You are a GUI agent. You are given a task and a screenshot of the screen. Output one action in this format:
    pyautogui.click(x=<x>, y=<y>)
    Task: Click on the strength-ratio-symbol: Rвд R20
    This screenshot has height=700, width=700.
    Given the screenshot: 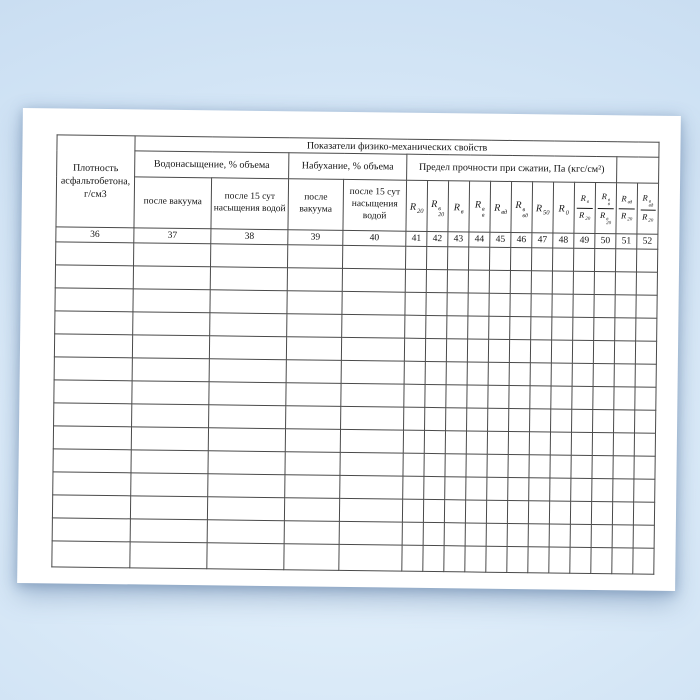 What is the action you would take?
    pyautogui.click(x=626, y=208)
    